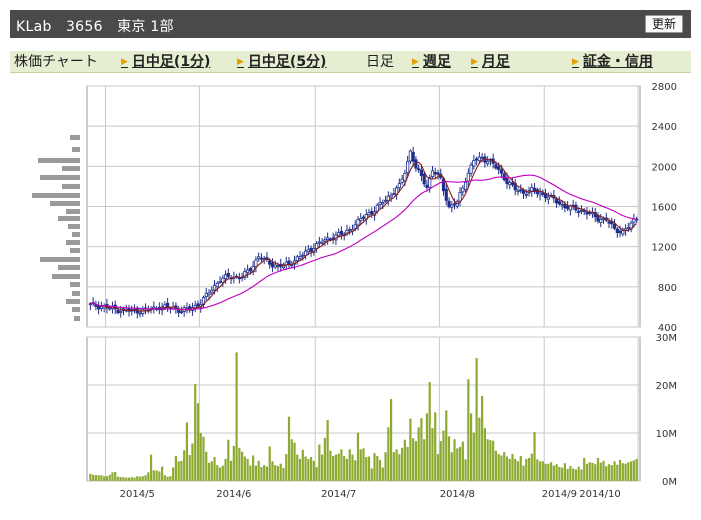 Image resolution: width=701 pixels, height=520 pixels. What do you see at coordinates (664, 248) in the screenshot?
I see `price-tick-label: 1200` at bounding box center [664, 248].